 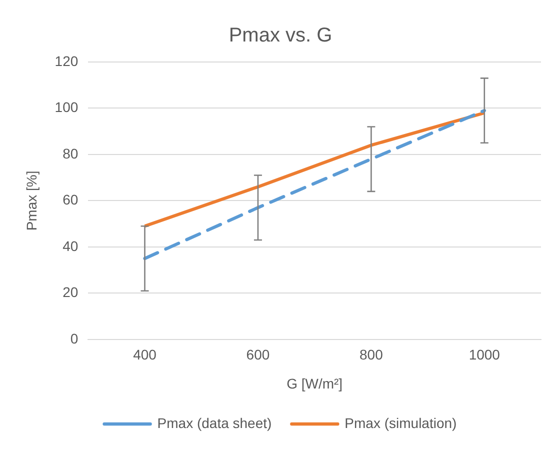 I want to click on x-tick-label: 400, so click(x=145, y=354).